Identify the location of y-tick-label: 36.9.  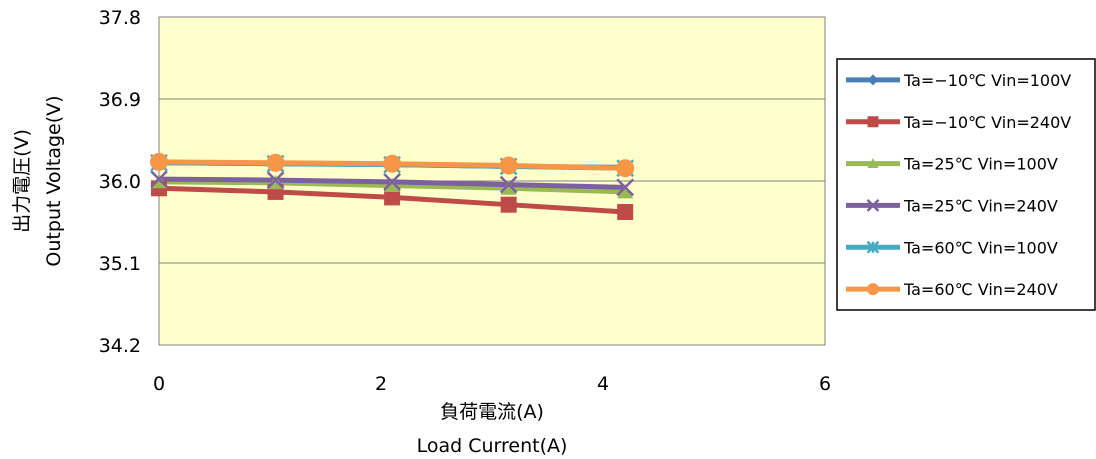
(120, 100).